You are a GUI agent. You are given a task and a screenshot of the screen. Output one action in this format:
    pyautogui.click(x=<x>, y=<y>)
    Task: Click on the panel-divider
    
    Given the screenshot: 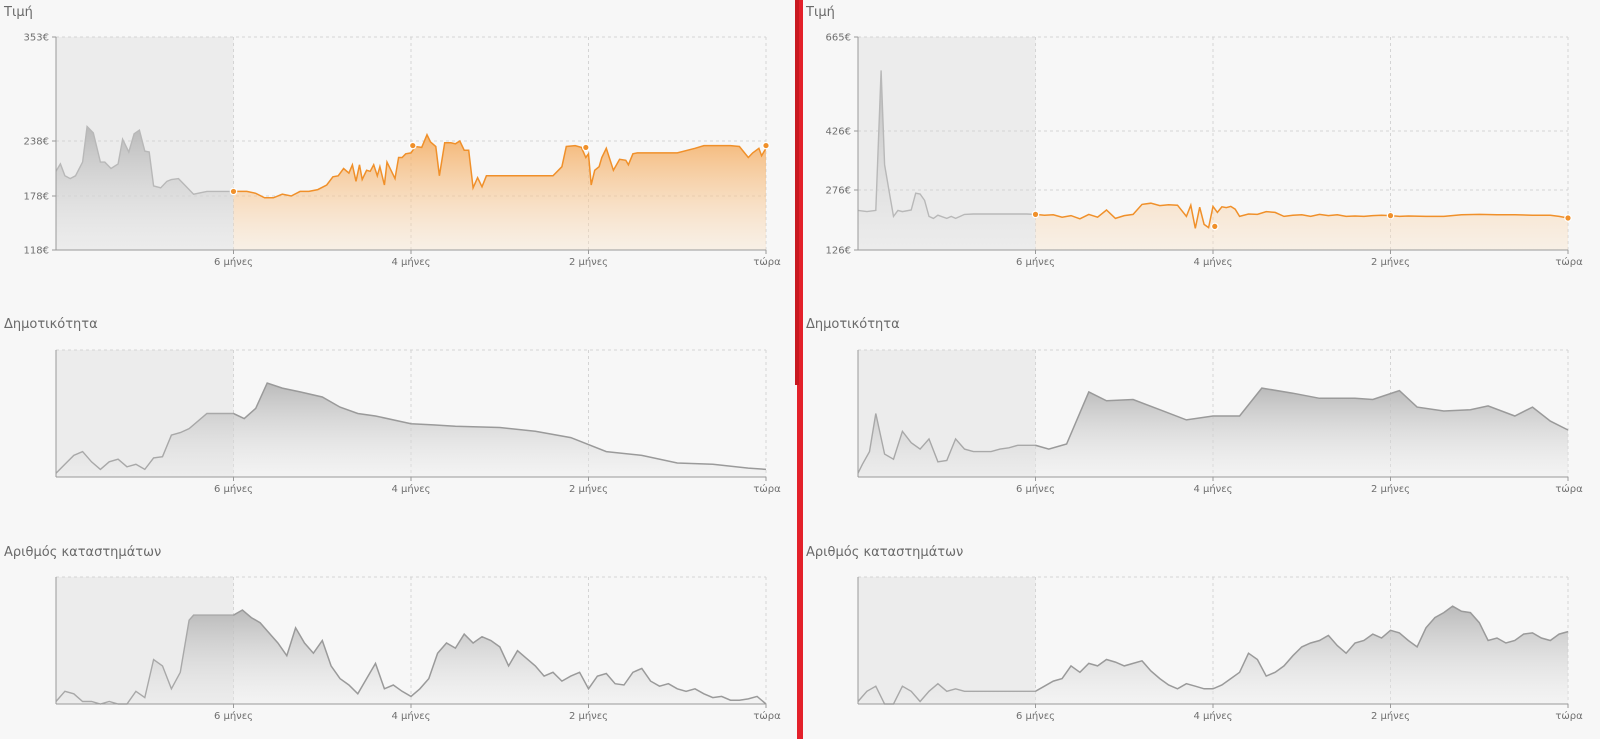 What is the action you would take?
    pyautogui.click(x=800, y=369)
    